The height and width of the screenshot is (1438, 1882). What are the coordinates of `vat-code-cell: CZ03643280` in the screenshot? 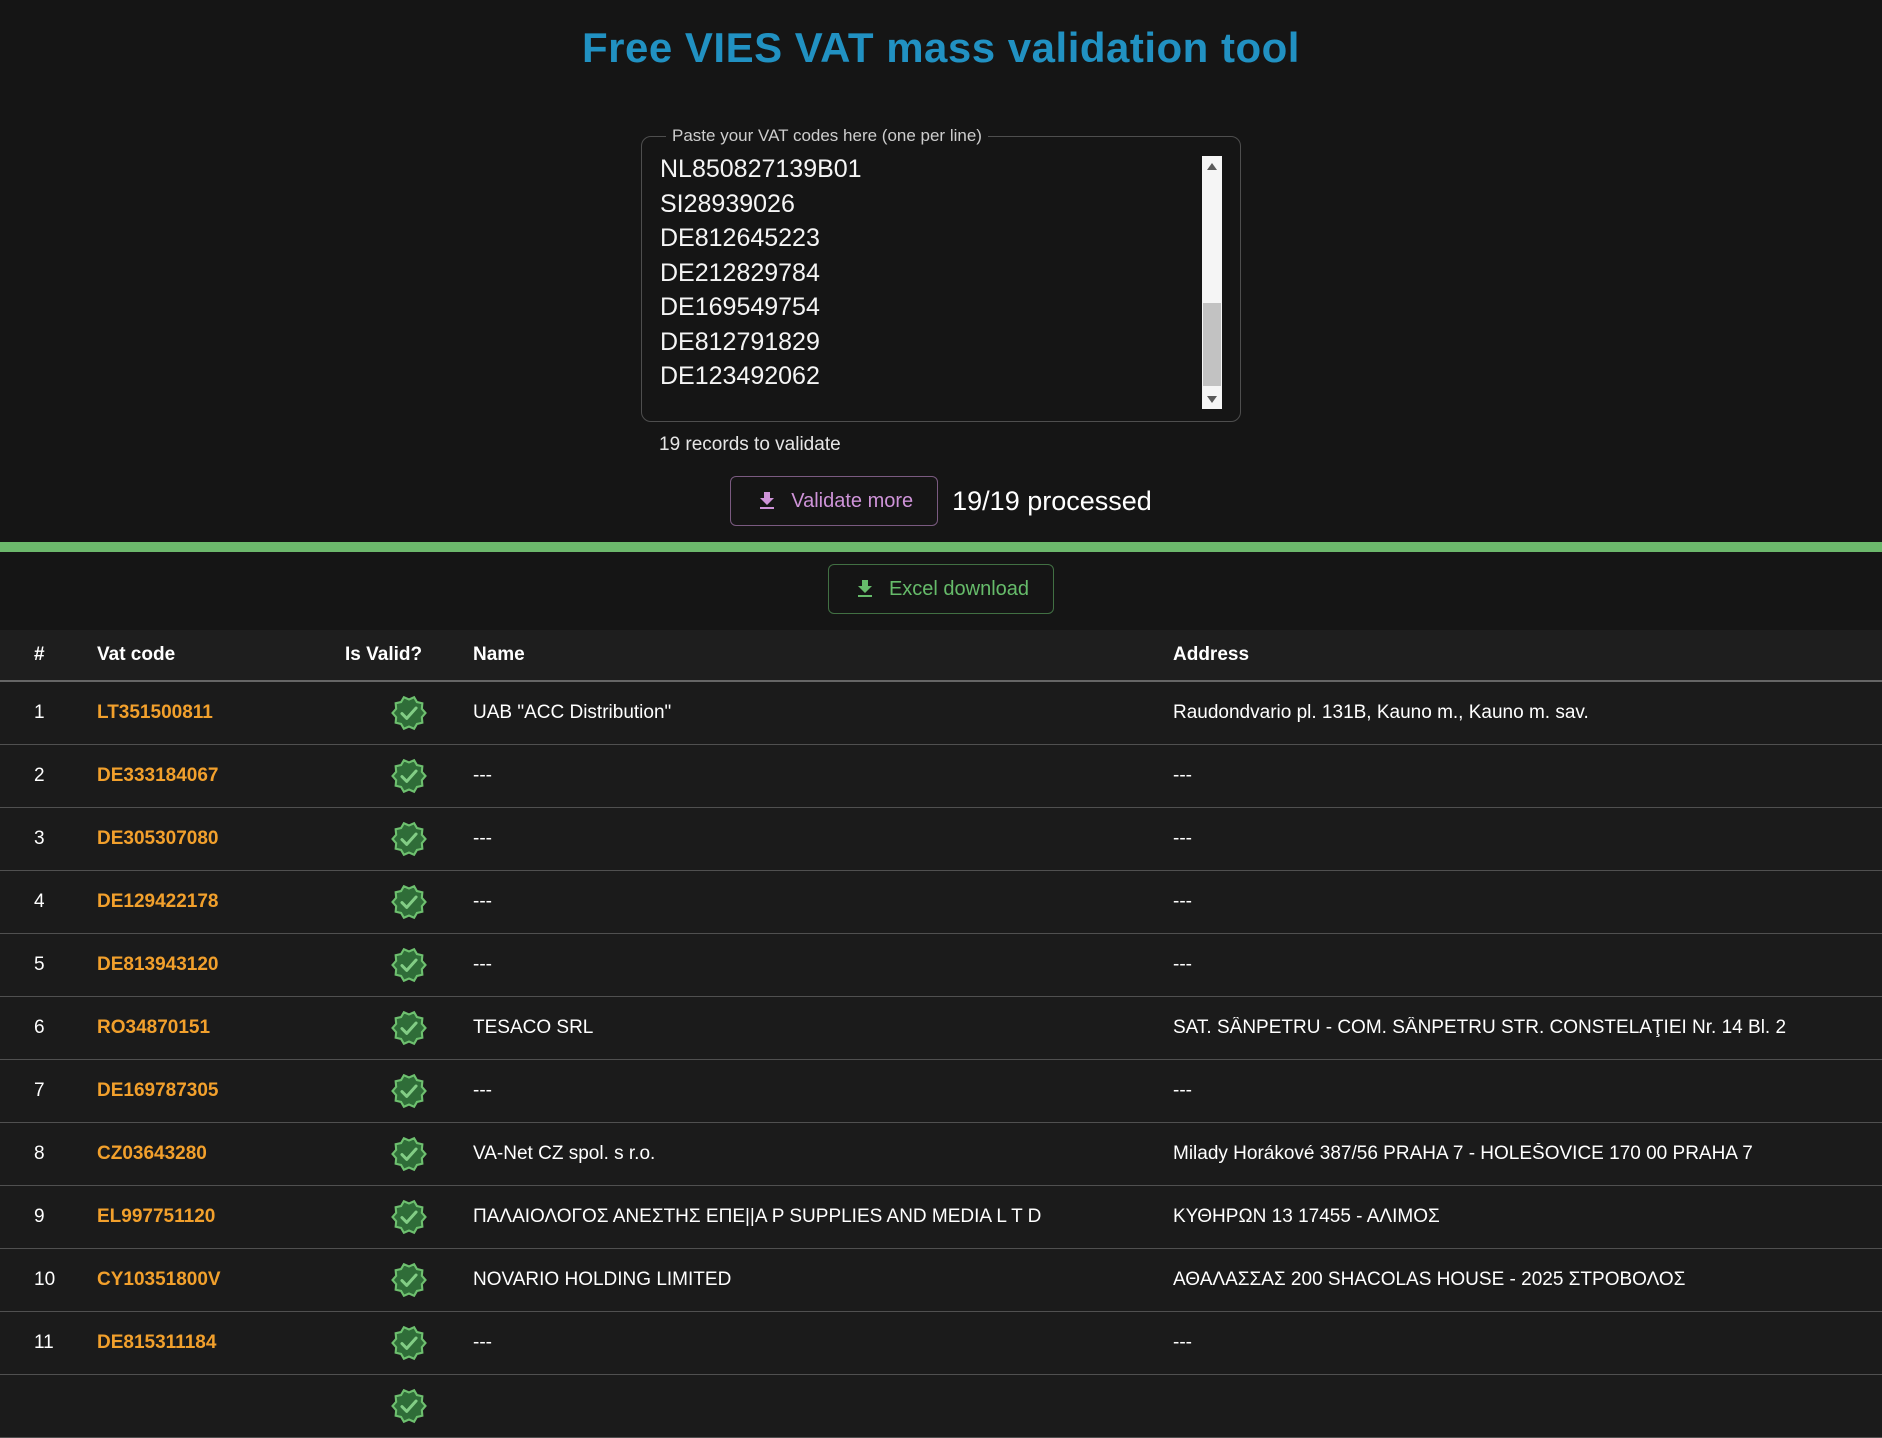 It's located at (152, 1153).